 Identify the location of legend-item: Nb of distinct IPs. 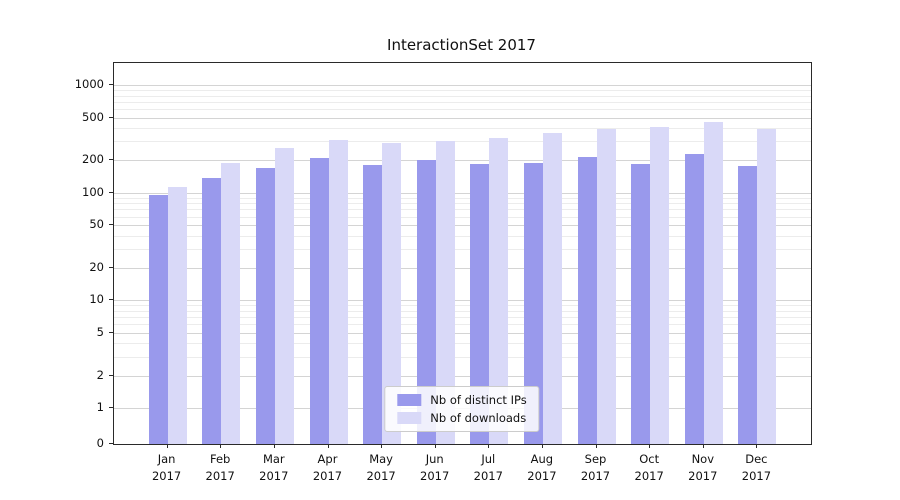
(462, 400).